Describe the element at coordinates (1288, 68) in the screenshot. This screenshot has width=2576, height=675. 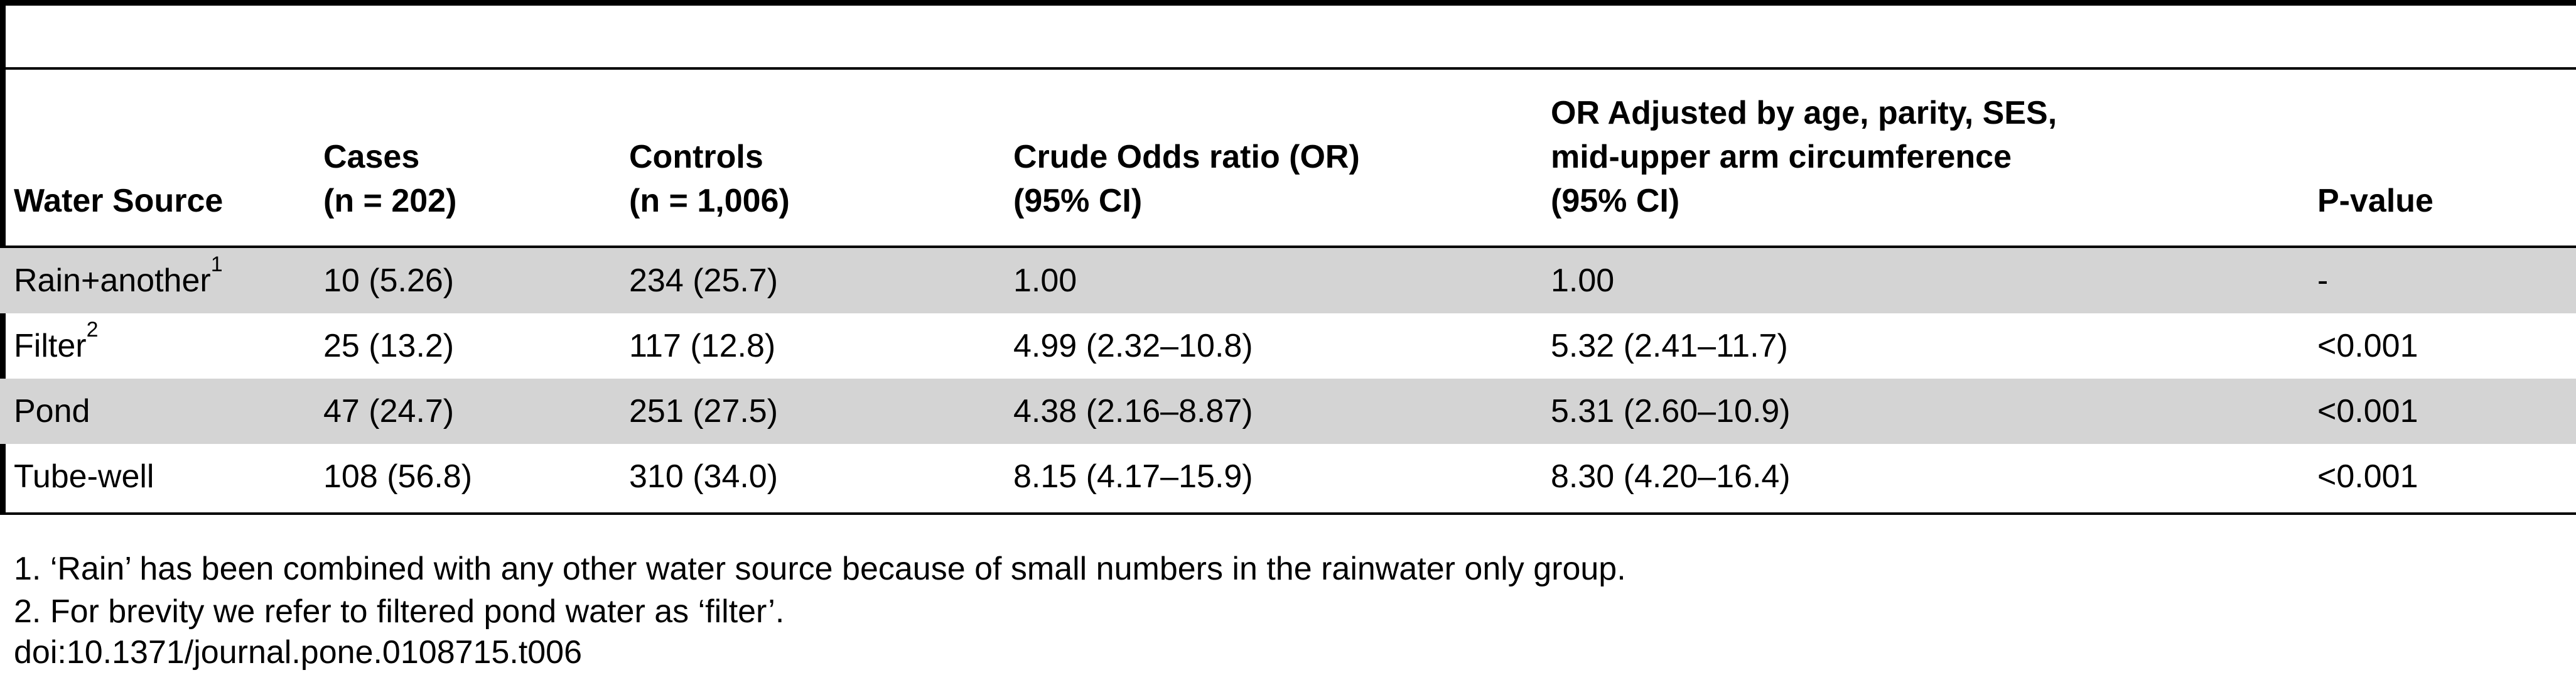
I see `header-top-rule` at that location.